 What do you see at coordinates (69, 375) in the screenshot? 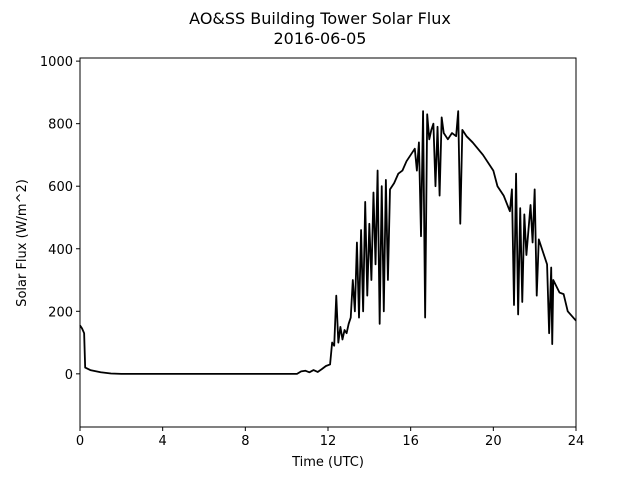
I see `y-tick-label: 0` at bounding box center [69, 375].